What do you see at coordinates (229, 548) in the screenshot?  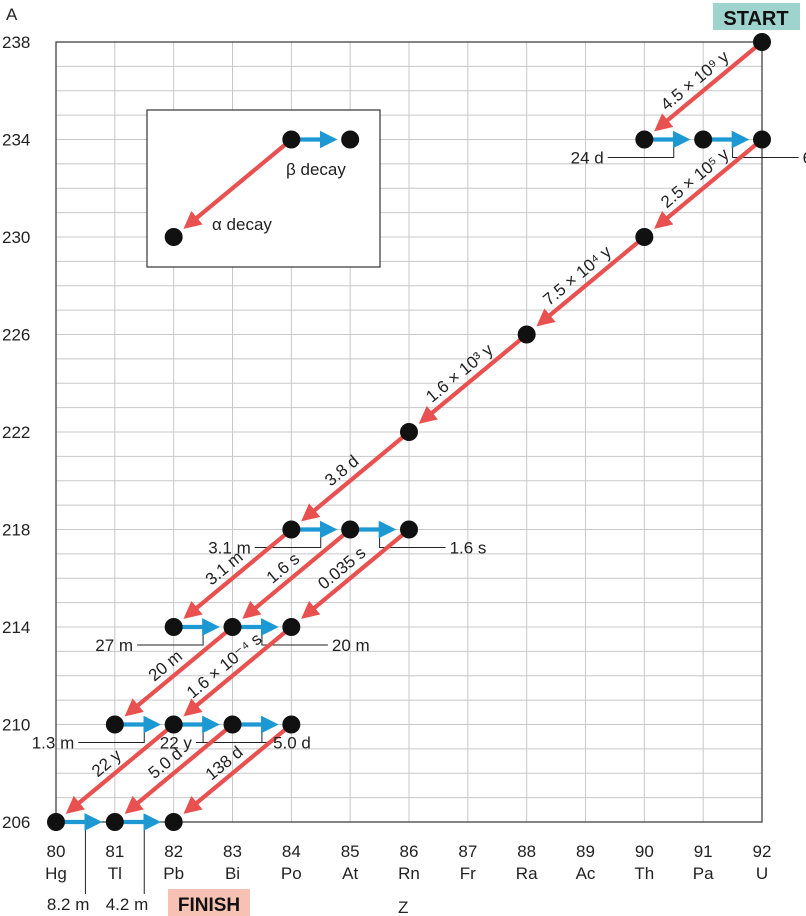 I see `beta-half-life-label: 3.1 m` at bounding box center [229, 548].